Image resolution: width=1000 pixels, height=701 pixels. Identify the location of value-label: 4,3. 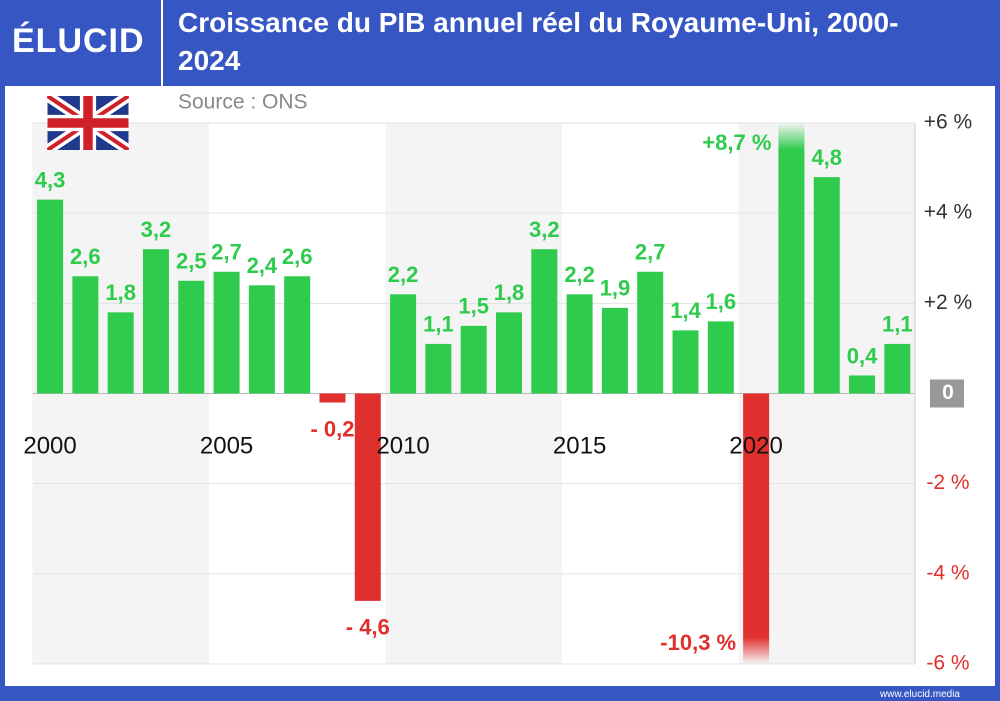
(50, 179).